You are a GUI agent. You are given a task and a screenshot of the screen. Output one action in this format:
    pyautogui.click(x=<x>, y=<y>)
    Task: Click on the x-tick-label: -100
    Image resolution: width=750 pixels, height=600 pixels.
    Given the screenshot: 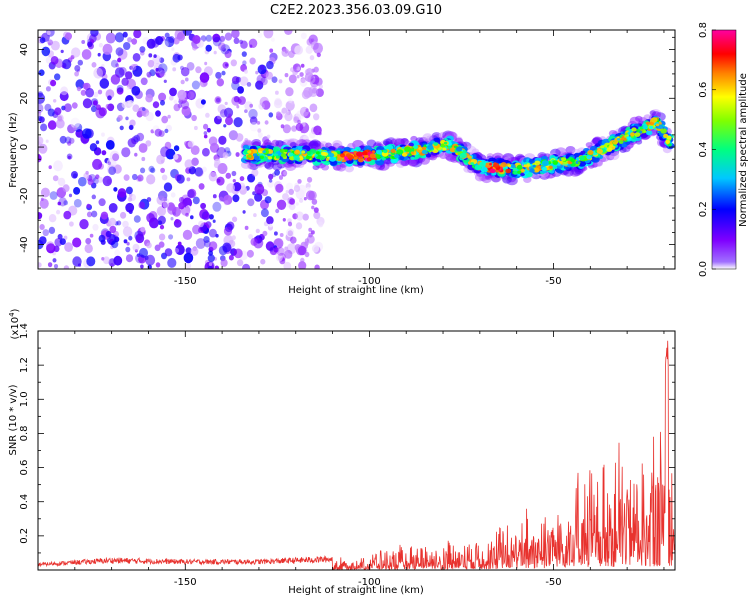 What is the action you would take?
    pyautogui.click(x=369, y=281)
    